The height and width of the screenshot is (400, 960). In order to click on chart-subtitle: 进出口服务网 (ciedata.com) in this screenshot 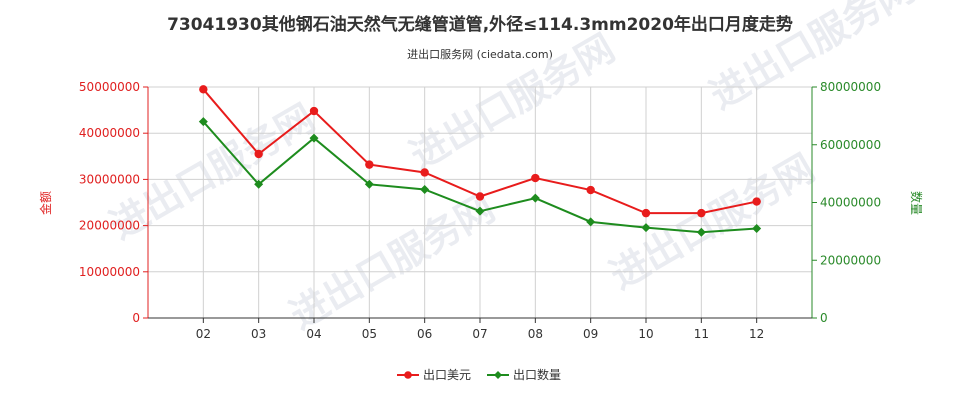, I will do `click(480, 54)`.